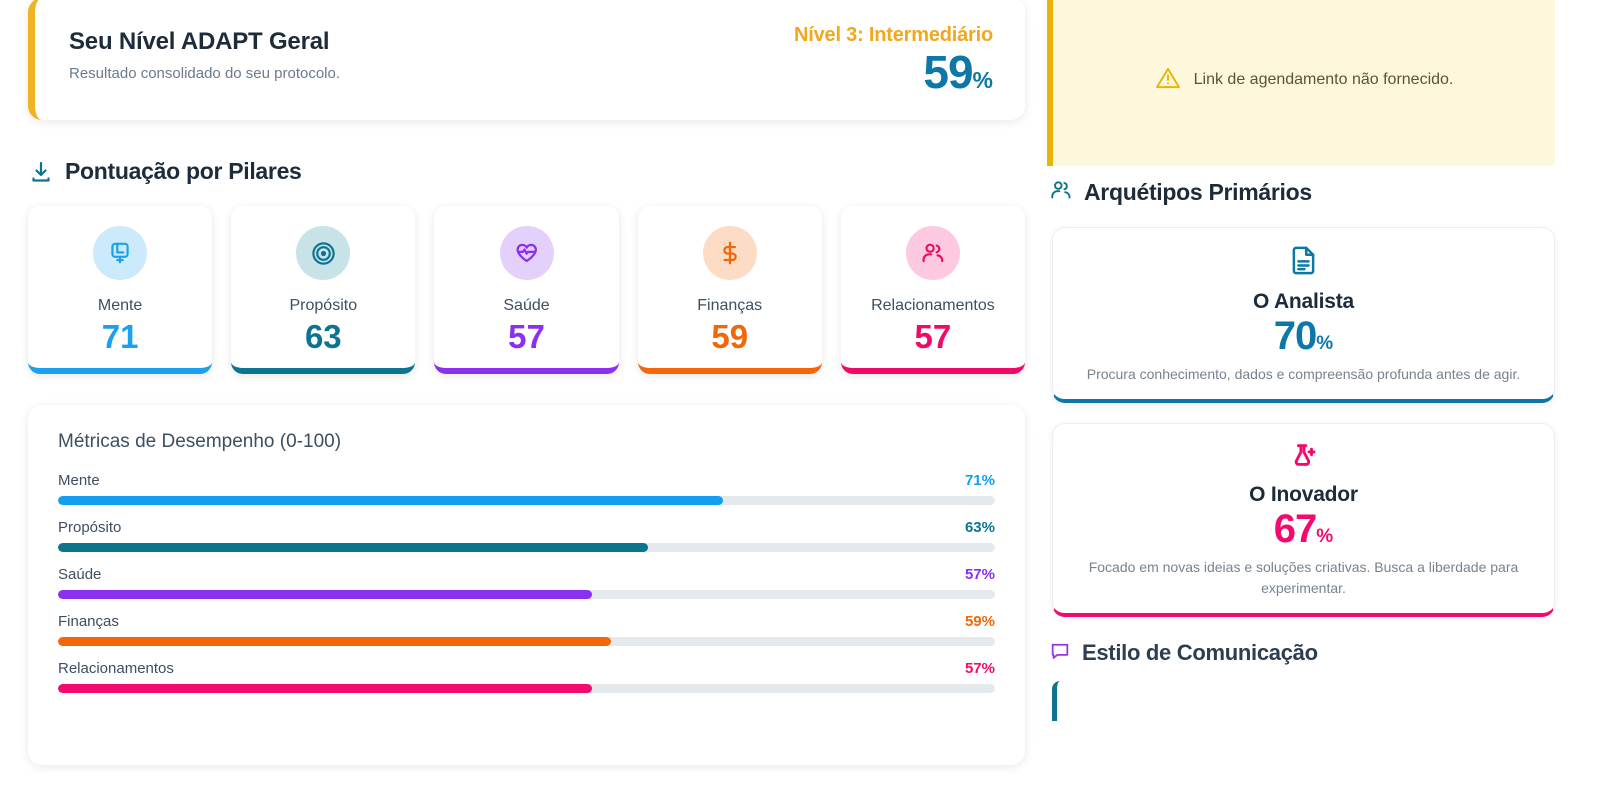 This screenshot has width=1599, height=803. I want to click on pillar-cards-row: Mente 71 Propósito 63, so click(527, 290).